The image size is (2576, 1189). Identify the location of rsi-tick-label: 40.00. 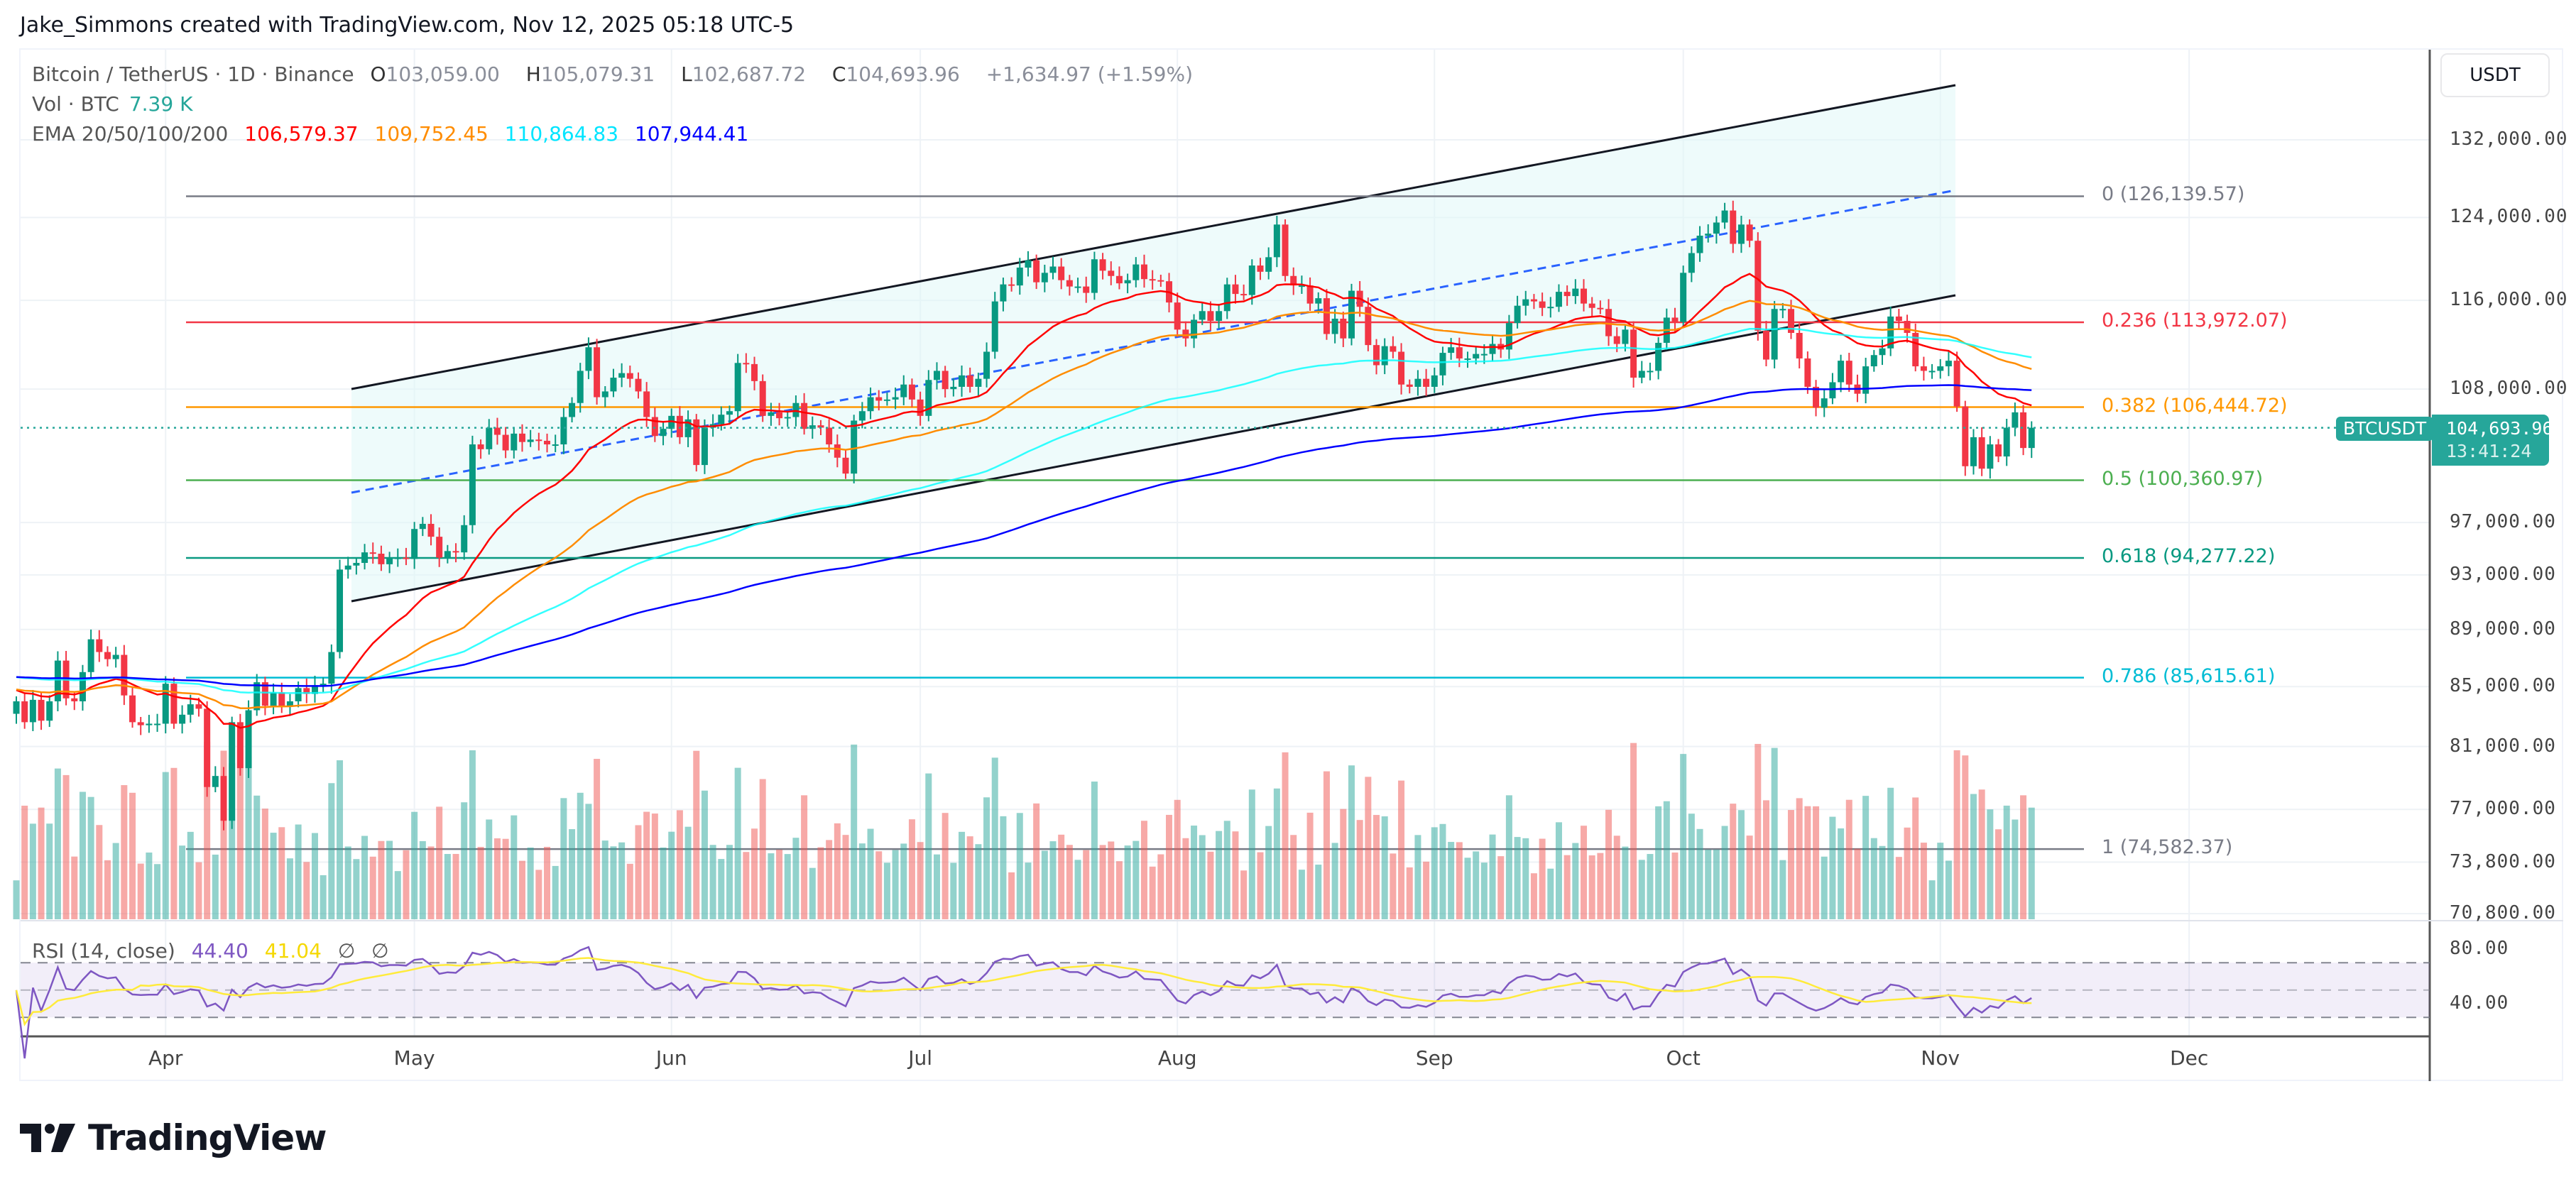
(2479, 1003).